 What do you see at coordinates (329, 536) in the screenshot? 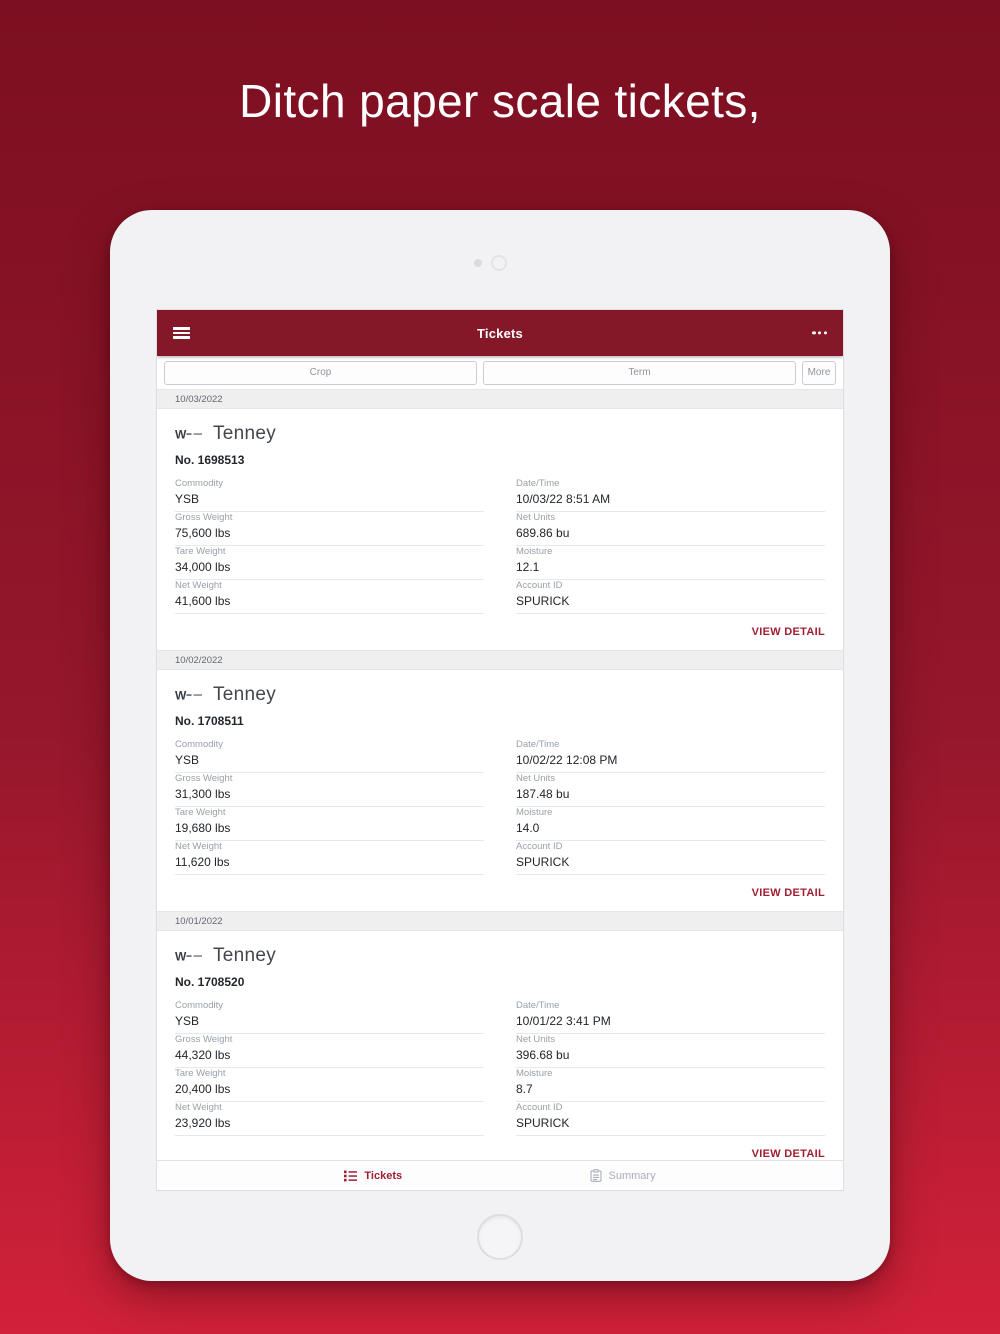
I see `field-value: 75,600 lbs` at bounding box center [329, 536].